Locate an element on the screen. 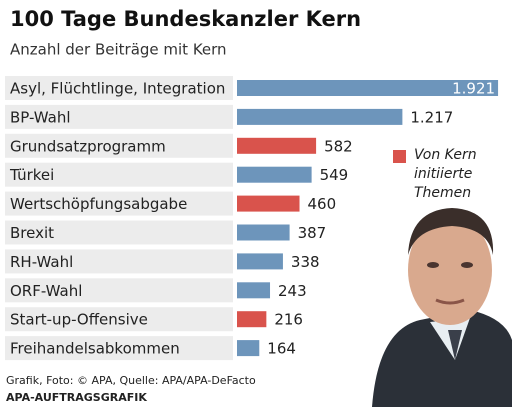 The height and width of the screenshot is (407, 512). category-label: Brexit is located at coordinates (32, 233).